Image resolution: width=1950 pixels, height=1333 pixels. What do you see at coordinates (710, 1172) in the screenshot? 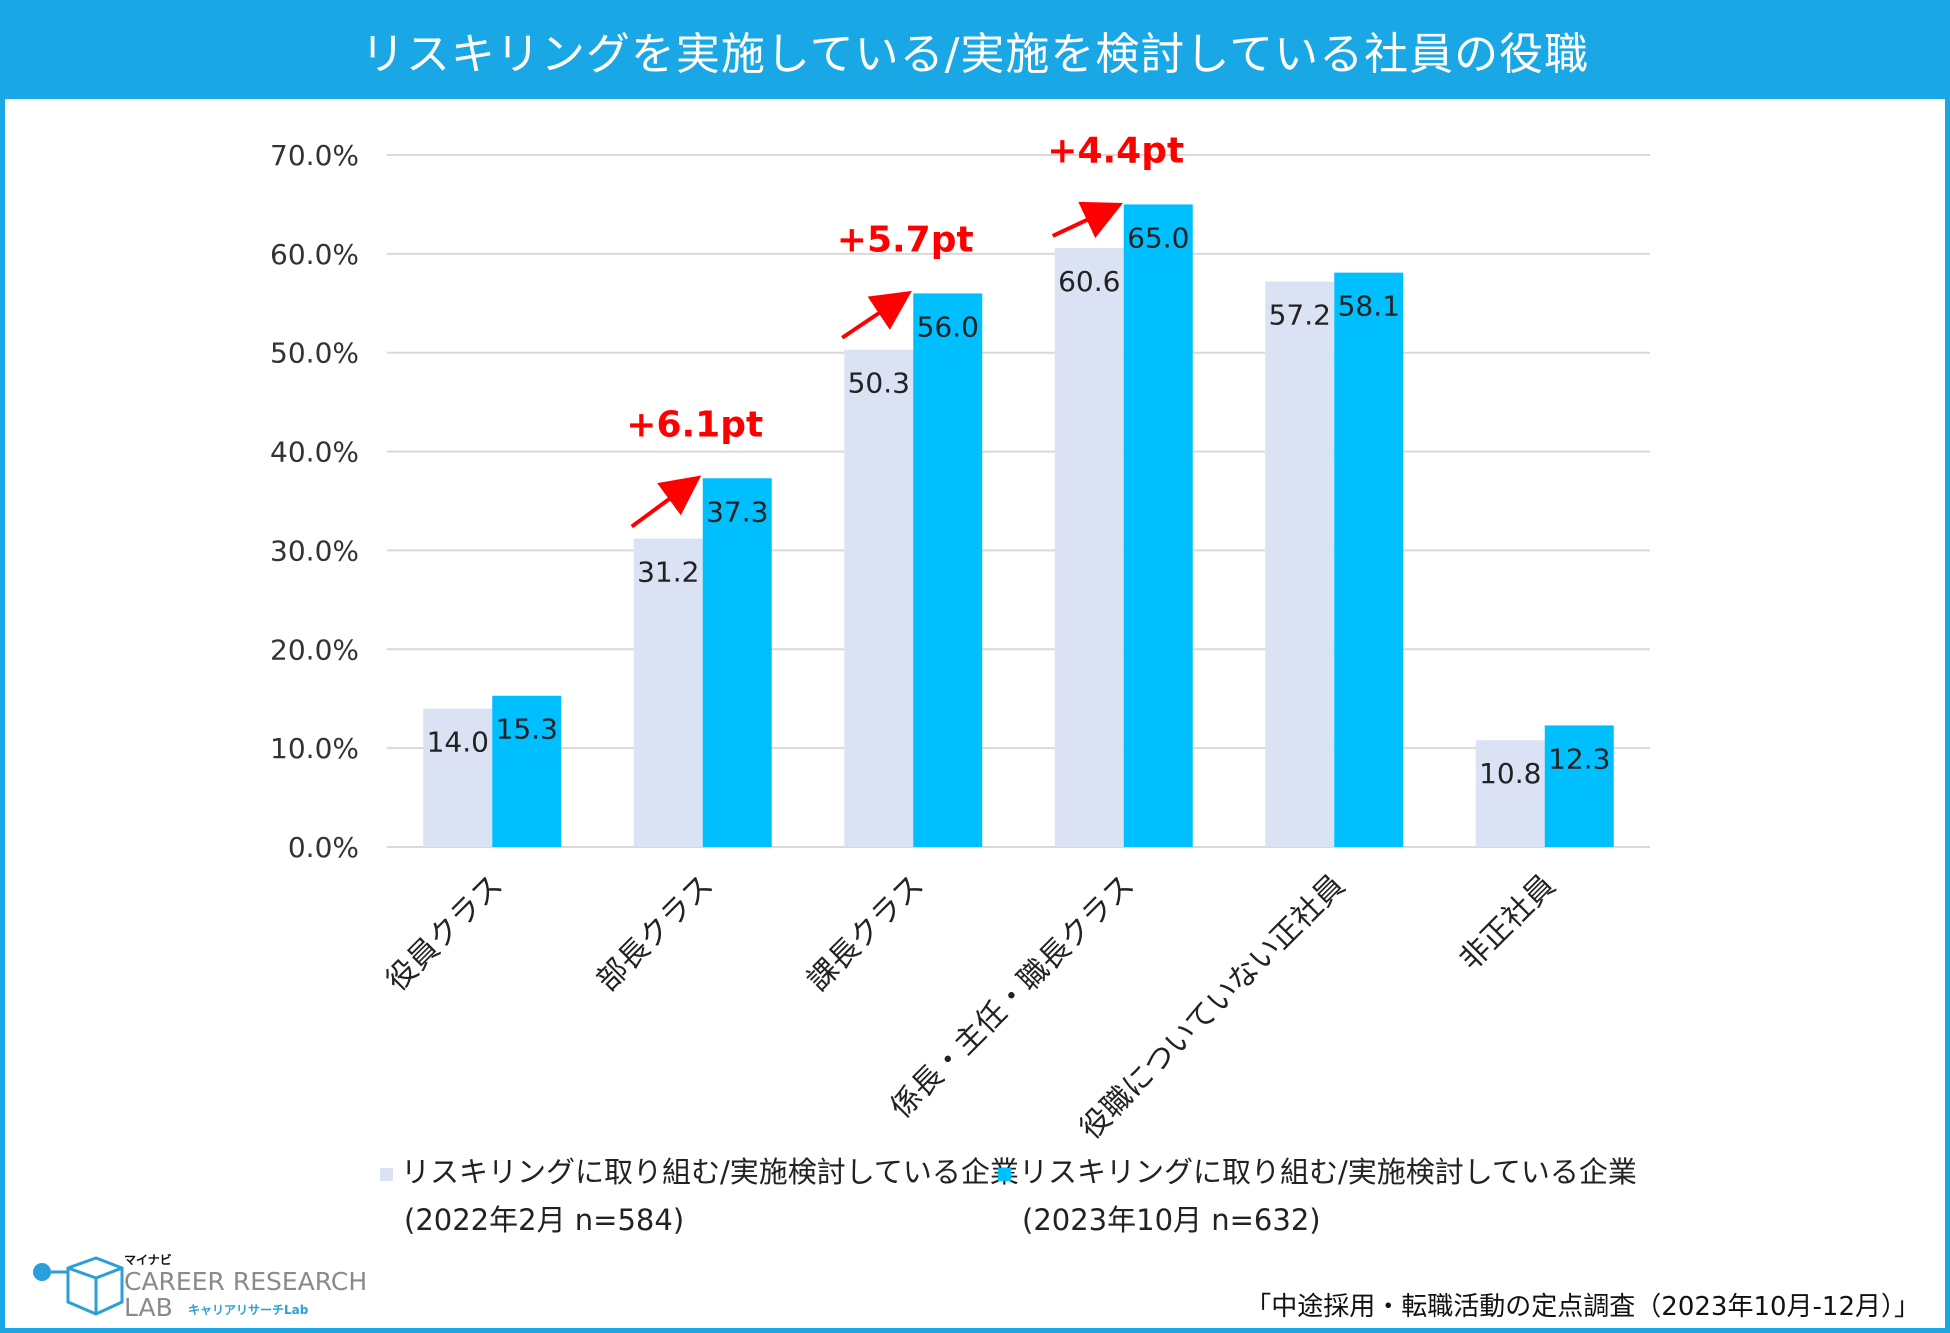
I see `legend-label-1: リスキリングに取り組む/実施検討している企業` at bounding box center [710, 1172].